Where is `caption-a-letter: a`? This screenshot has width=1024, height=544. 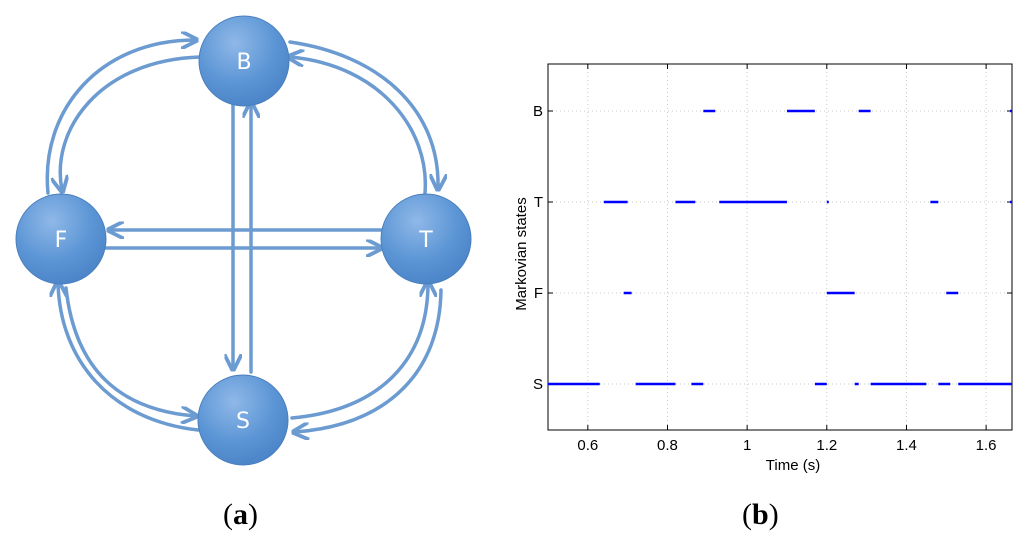
caption-a-letter: a is located at coordinates (240, 514).